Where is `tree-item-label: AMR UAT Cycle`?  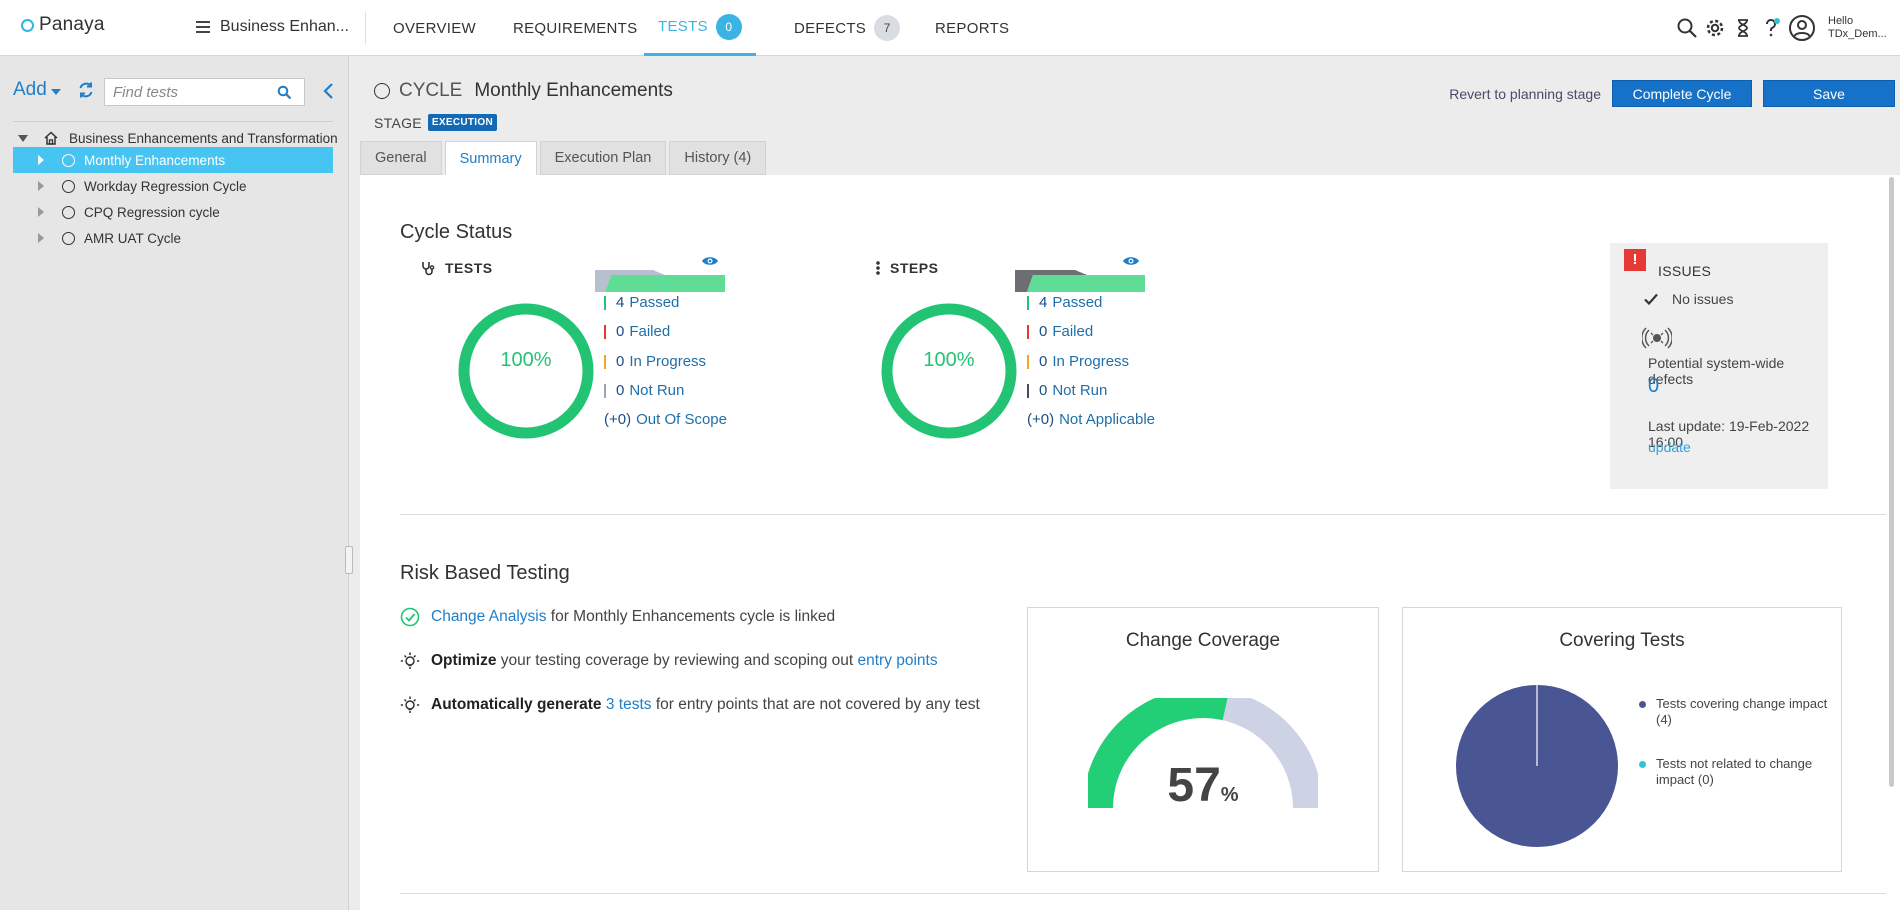
tree-item-label: AMR UAT Cycle is located at coordinates (133, 238).